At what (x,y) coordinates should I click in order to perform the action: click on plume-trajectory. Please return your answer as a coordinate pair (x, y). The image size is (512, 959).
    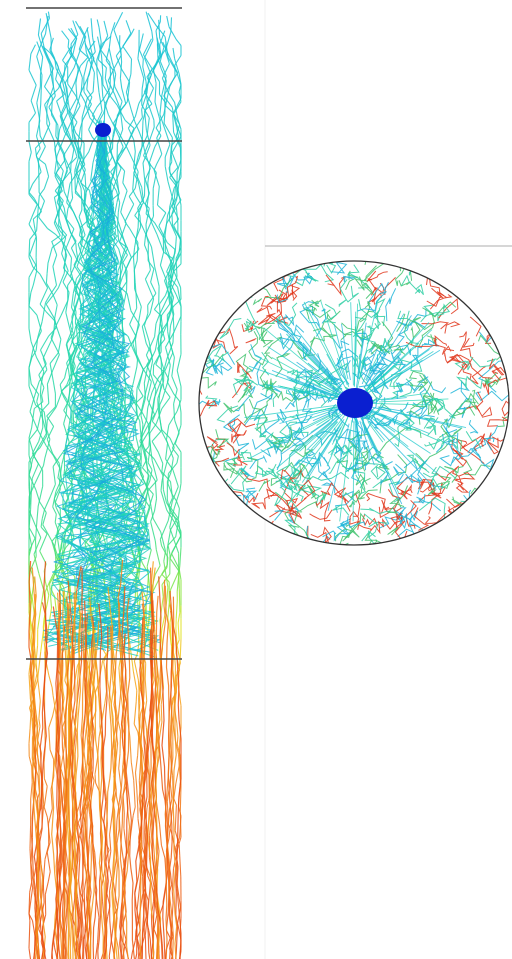
    Looking at the image, I should click on (102, 386).